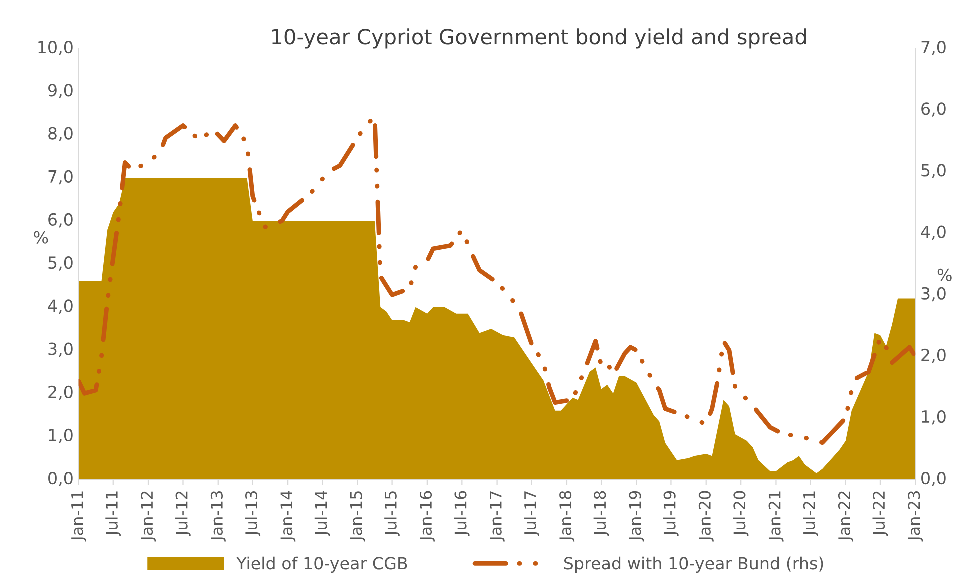  I want to click on y-tick-label: 10,0, so click(55, 48).